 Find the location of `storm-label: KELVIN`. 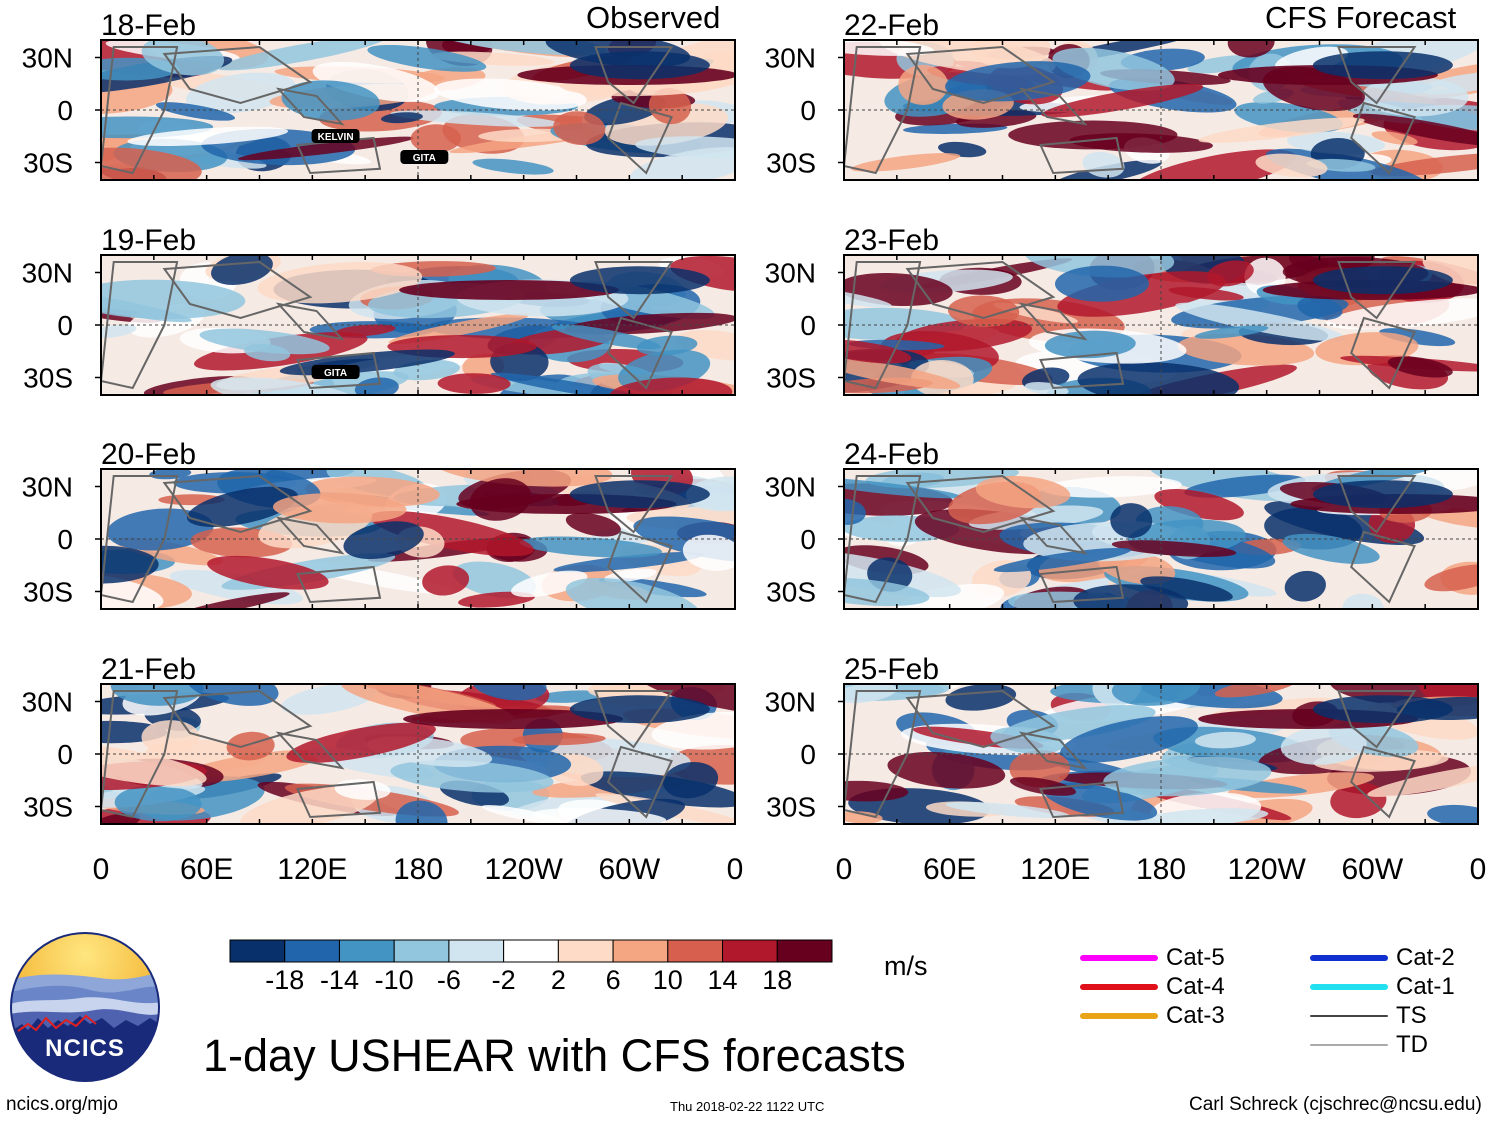

storm-label: KELVIN is located at coordinates (335, 136).